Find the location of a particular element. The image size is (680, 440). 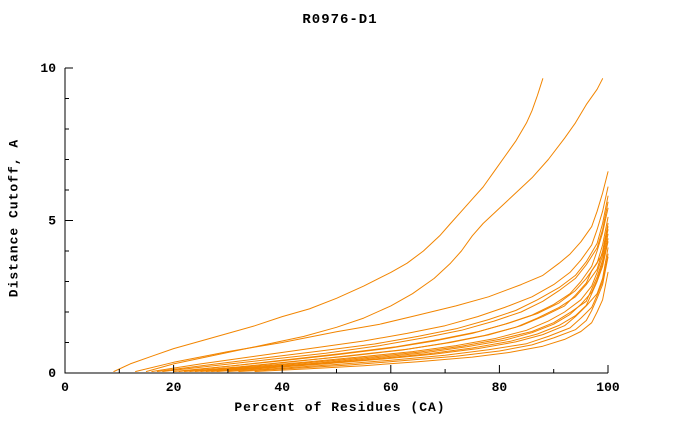

y-tick-label: 10 is located at coordinates (48, 68).